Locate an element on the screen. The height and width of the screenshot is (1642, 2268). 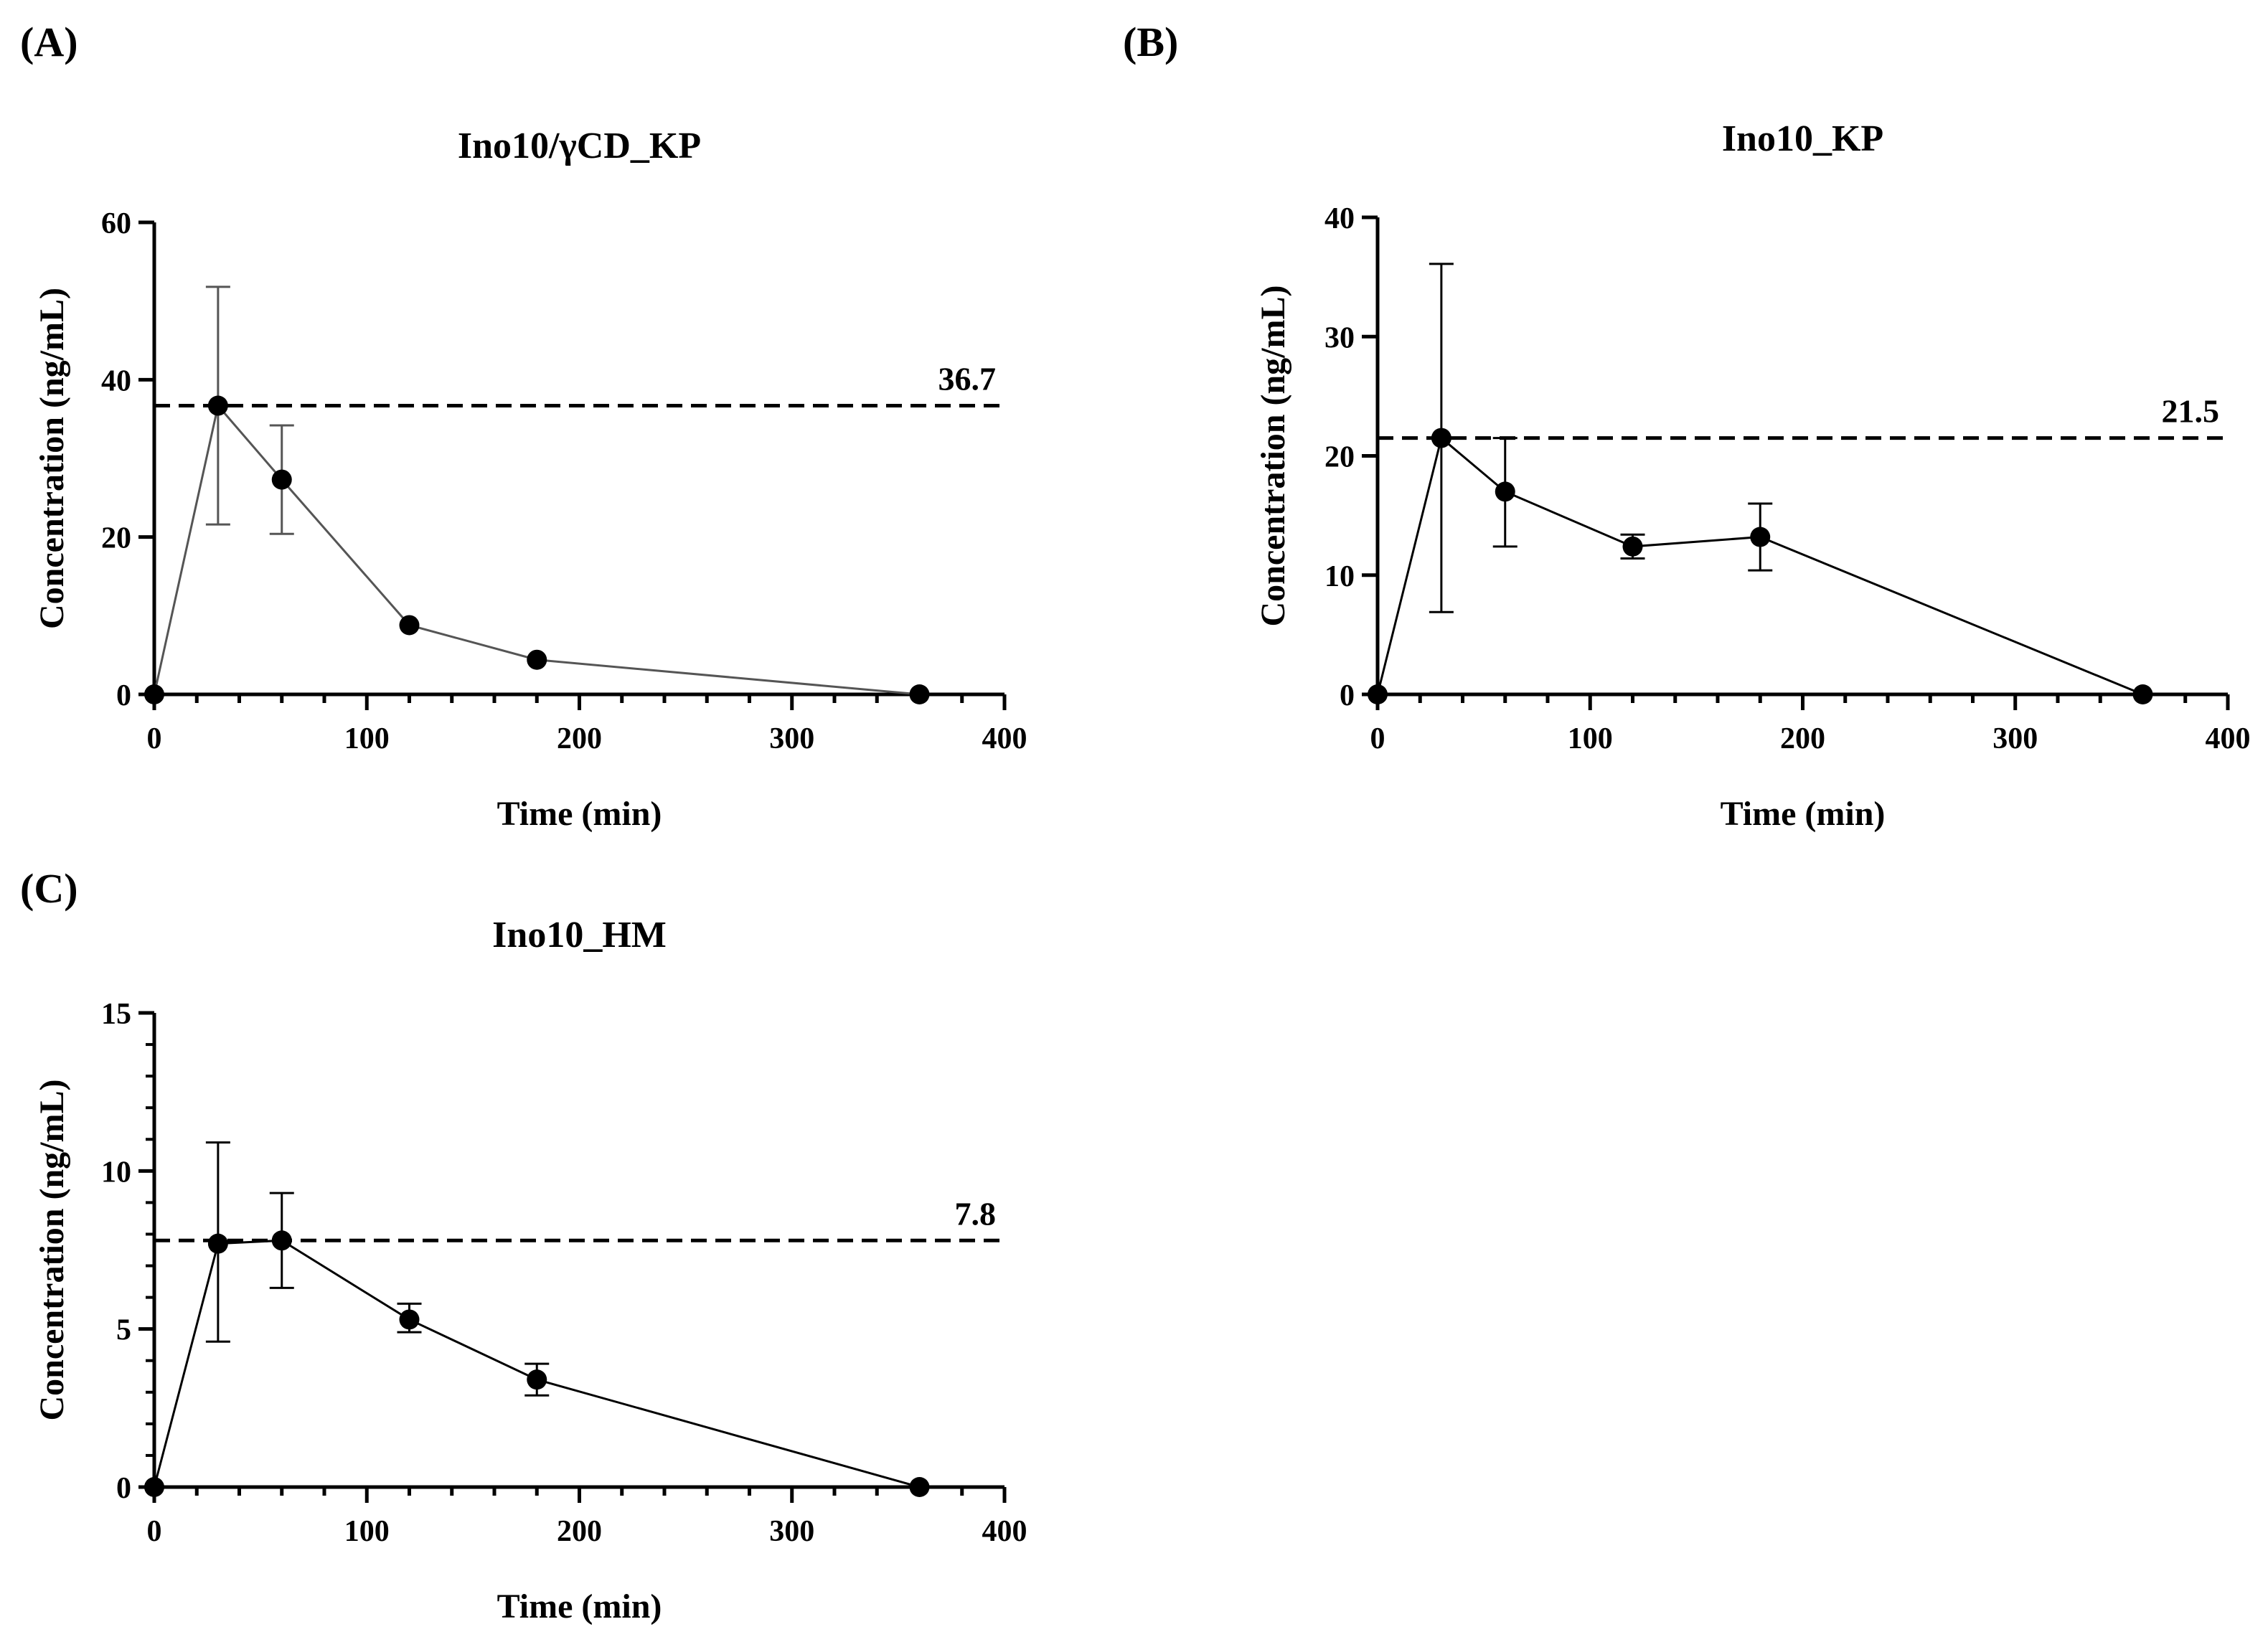
y-tick-label: 60 is located at coordinates (116, 223).